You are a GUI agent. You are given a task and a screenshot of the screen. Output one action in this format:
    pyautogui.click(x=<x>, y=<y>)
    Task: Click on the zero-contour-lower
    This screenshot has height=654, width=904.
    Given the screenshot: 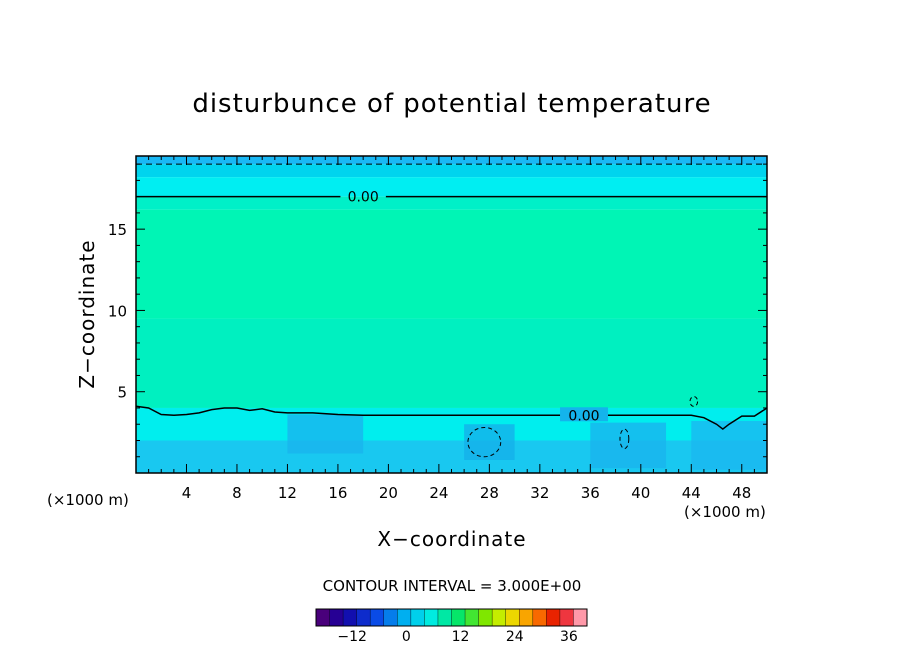 What is the action you would take?
    pyautogui.click(x=451, y=418)
    